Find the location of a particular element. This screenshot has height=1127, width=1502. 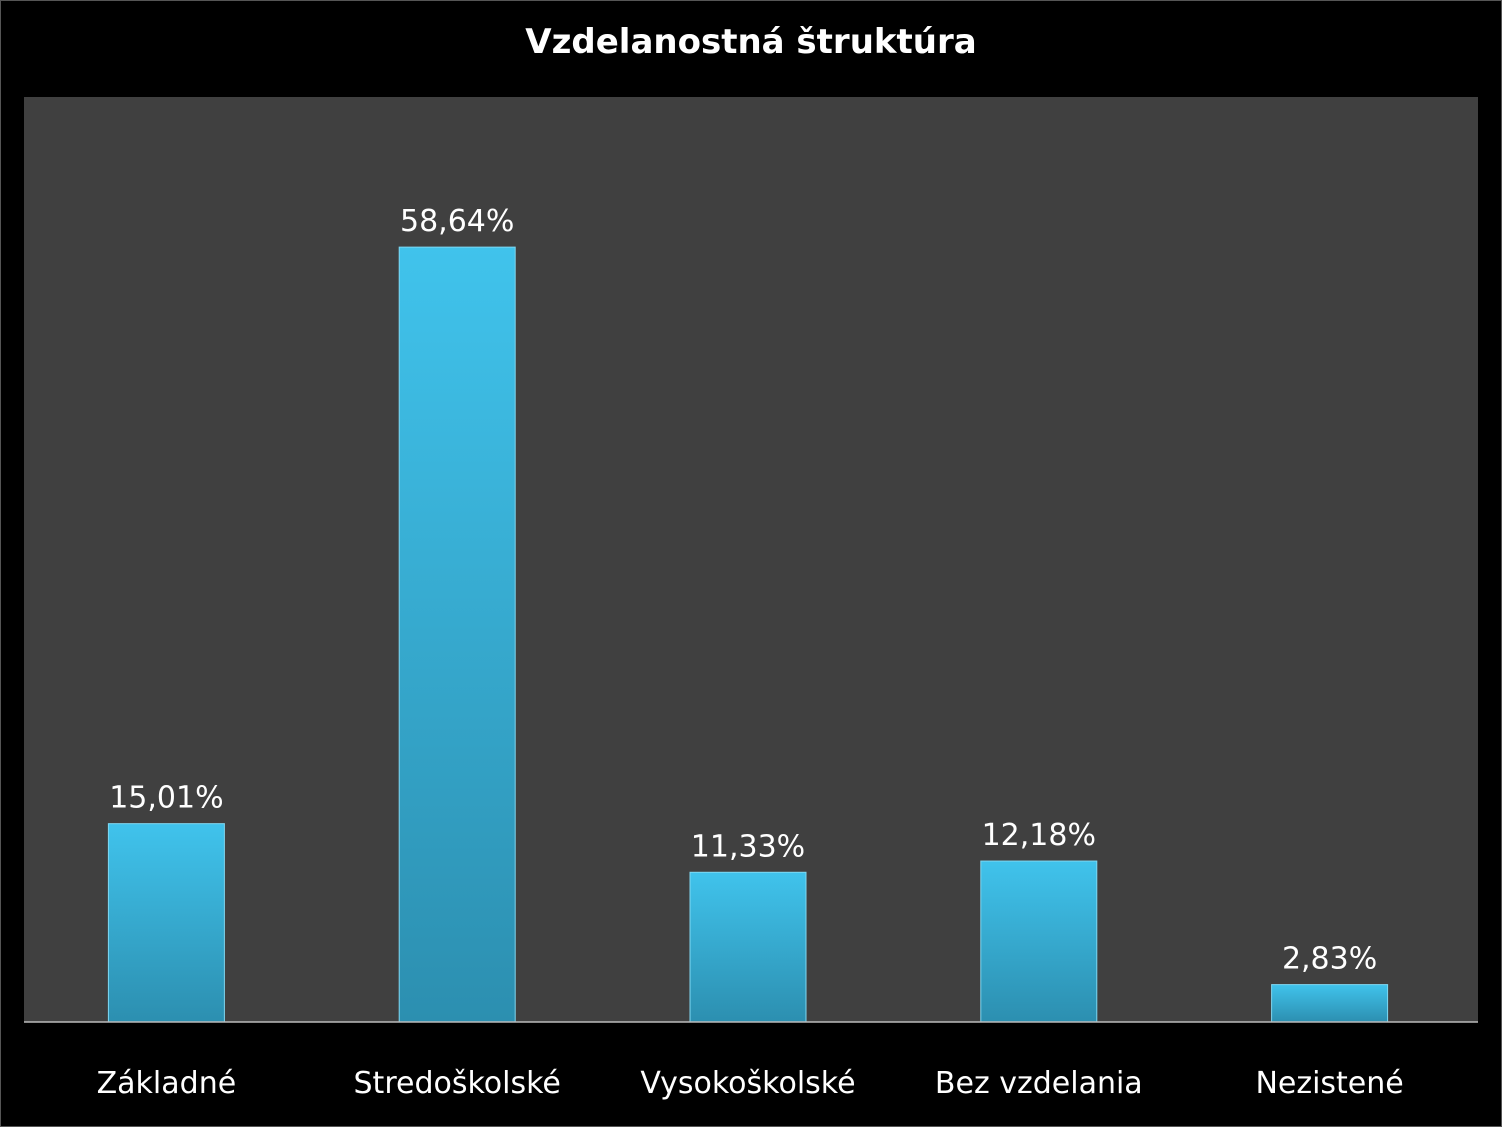

x-tick-label: Bez vzdelania is located at coordinates (1039, 1083).